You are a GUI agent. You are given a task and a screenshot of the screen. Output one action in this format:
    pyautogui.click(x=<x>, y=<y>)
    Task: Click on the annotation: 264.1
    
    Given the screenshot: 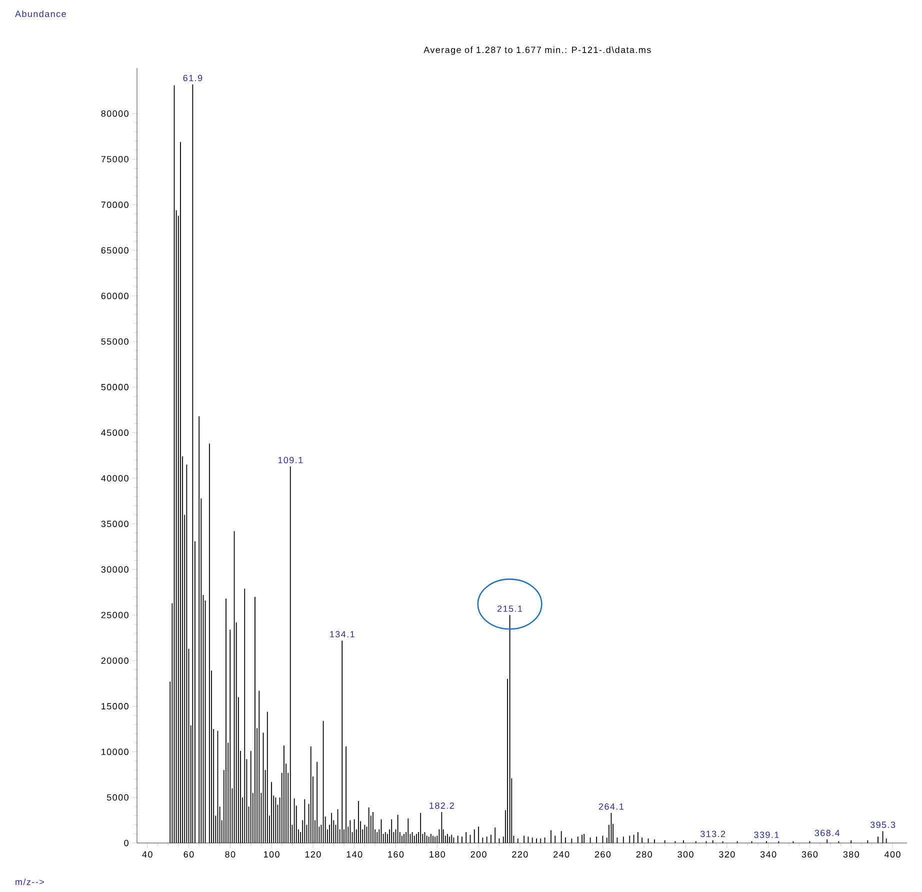 What is the action you would take?
    pyautogui.click(x=611, y=806)
    